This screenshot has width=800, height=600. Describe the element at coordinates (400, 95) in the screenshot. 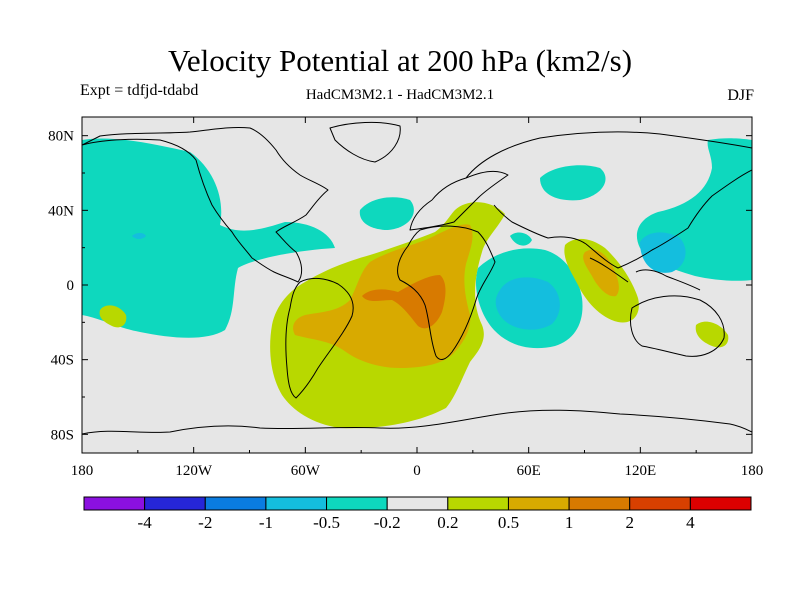

I see `model-label: HadCM3M2.1 - HadCM3M2.1` at that location.